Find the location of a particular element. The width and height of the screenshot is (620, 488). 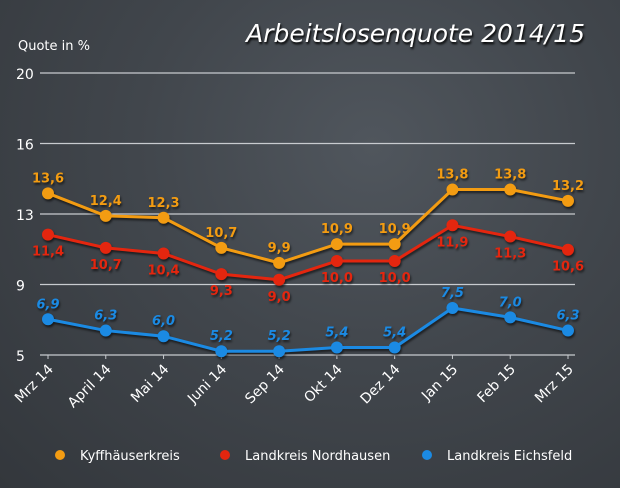

data-label: 12,3 is located at coordinates (164, 203).